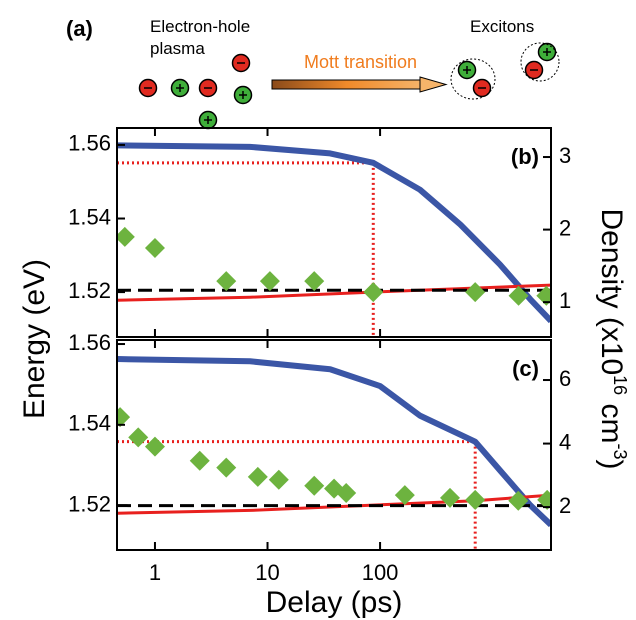 The image size is (636, 620). I want to click on y2-axis-label-part: ), so click(611, 465).